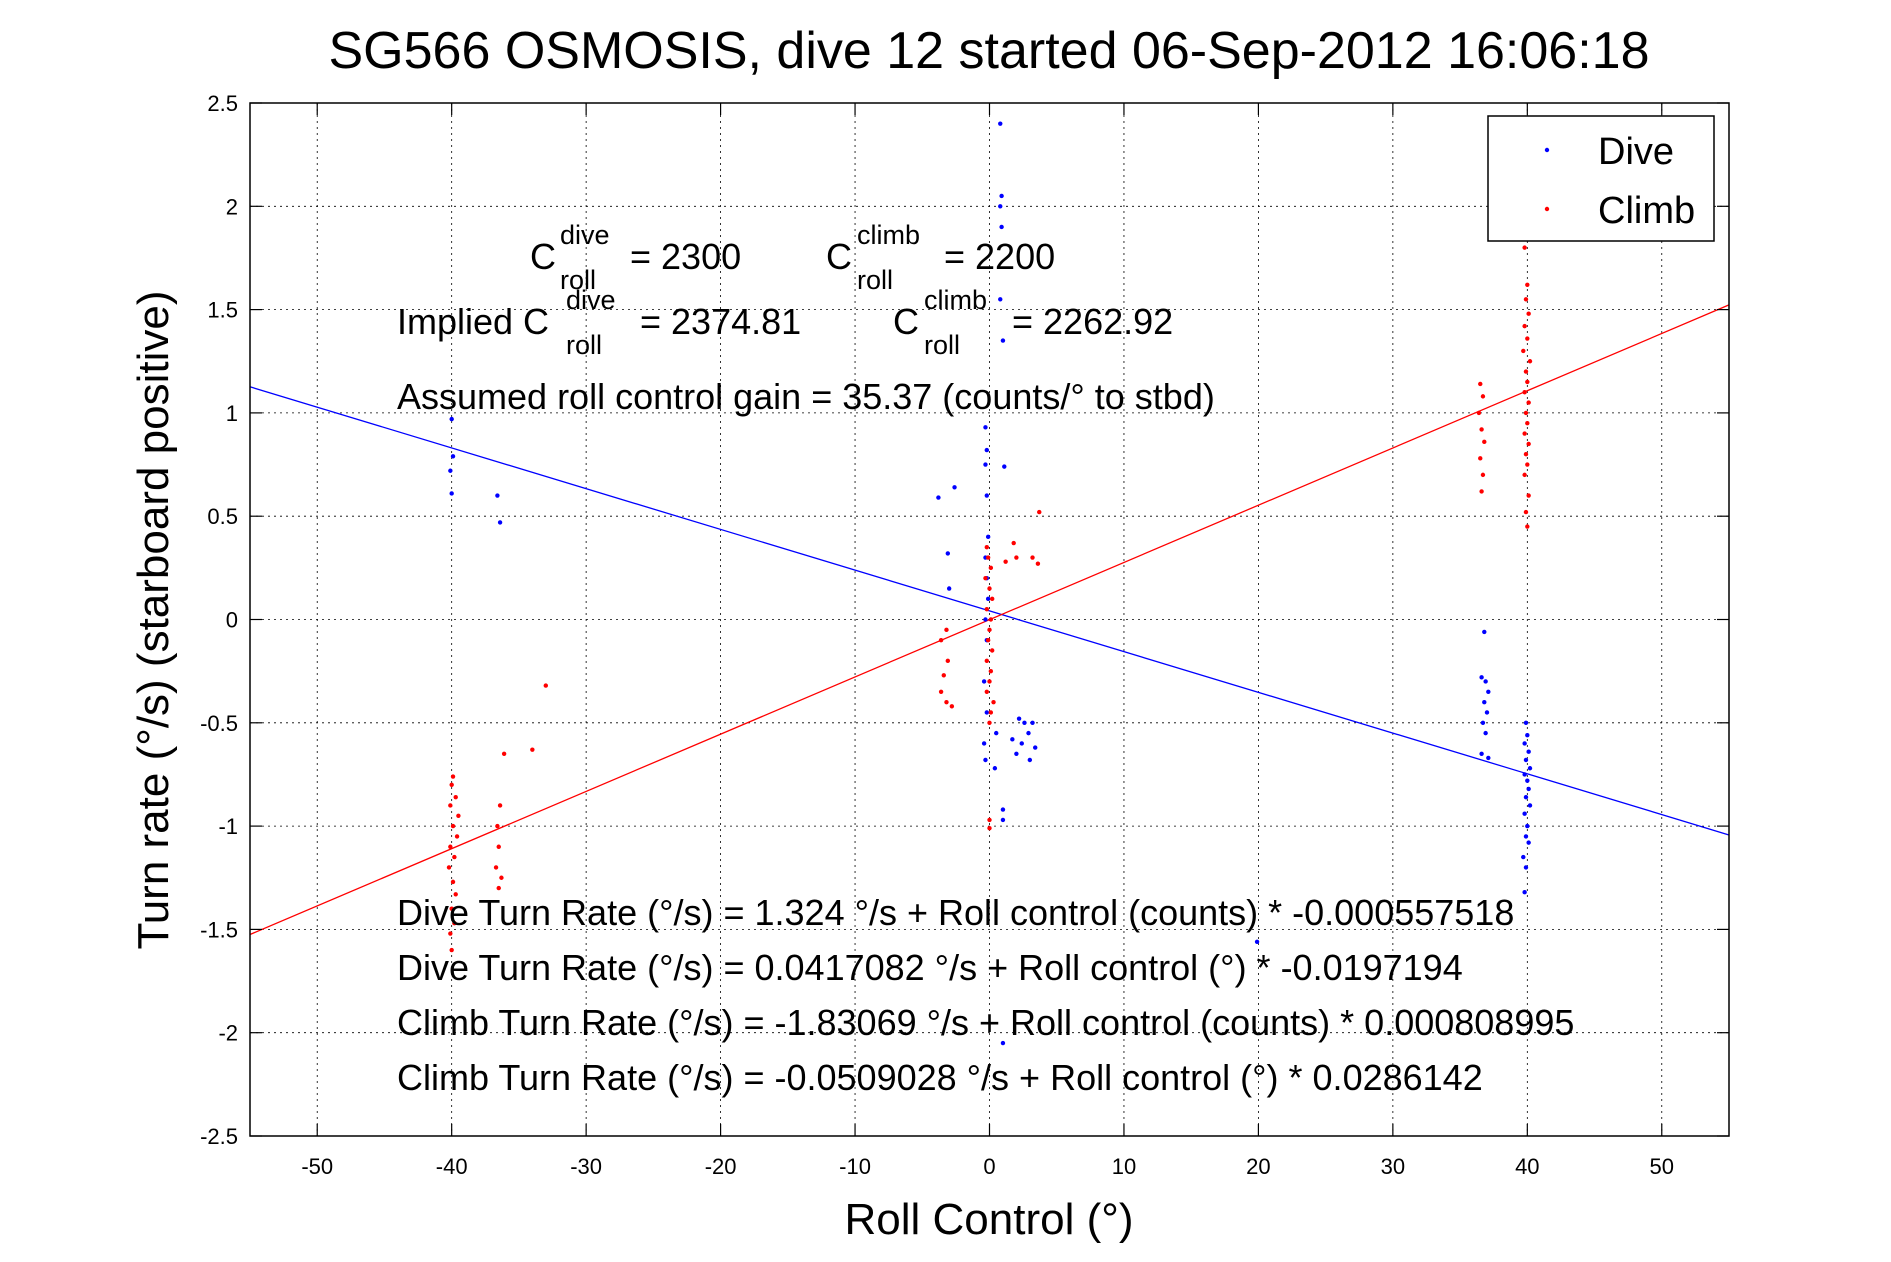  What do you see at coordinates (1527, 1166) in the screenshot?
I see `x-tick-label: 40` at bounding box center [1527, 1166].